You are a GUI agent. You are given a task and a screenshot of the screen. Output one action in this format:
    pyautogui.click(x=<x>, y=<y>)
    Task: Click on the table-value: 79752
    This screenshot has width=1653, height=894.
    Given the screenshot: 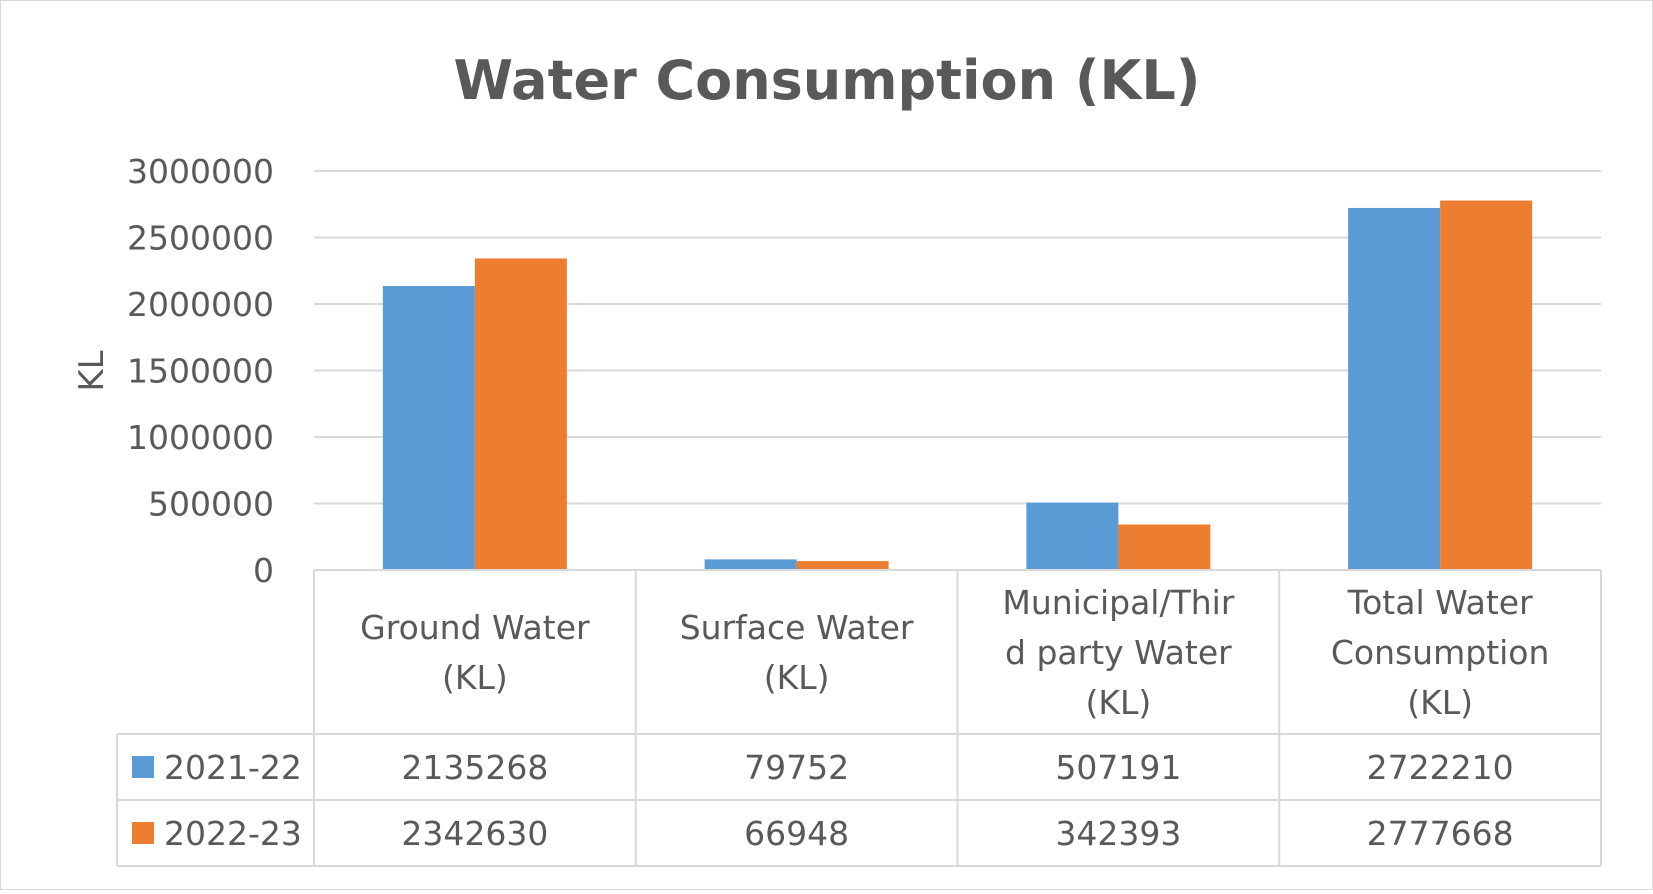 What is the action you would take?
    pyautogui.click(x=796, y=767)
    